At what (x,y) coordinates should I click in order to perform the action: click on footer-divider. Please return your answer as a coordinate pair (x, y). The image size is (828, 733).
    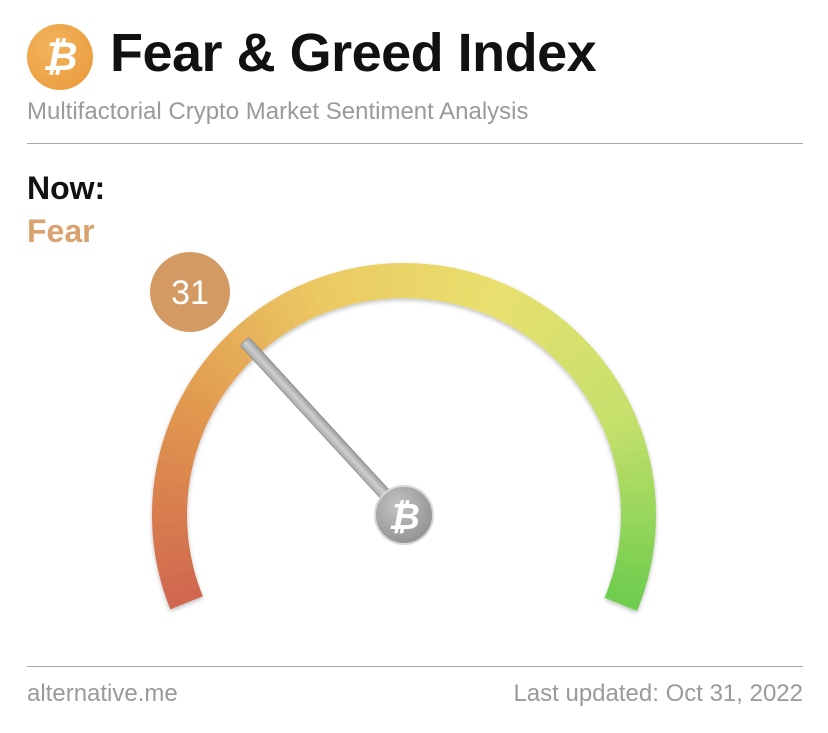
    Looking at the image, I should click on (415, 666).